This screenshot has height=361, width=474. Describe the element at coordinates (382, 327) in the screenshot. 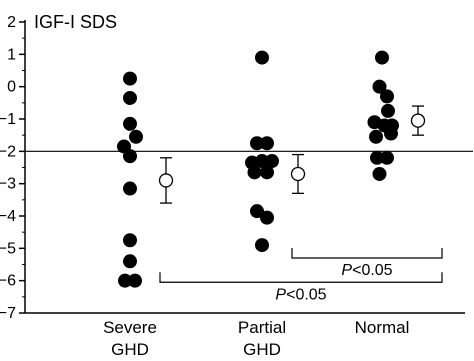

I see `category-label: Normal` at that location.